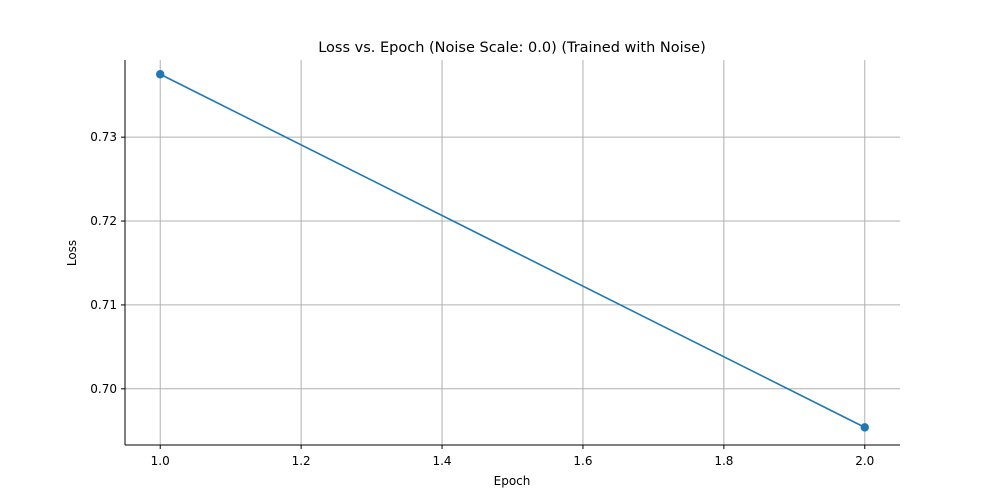 The image size is (1000, 500). What do you see at coordinates (160, 461) in the screenshot?
I see `x-tick-label: 1.0` at bounding box center [160, 461].